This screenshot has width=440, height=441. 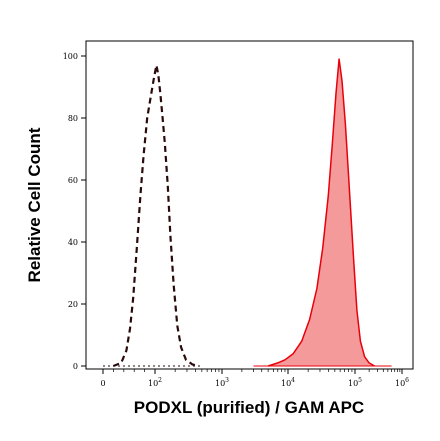 What do you see at coordinates (73, 304) in the screenshot?
I see `y-tick-label: 20` at bounding box center [73, 304].